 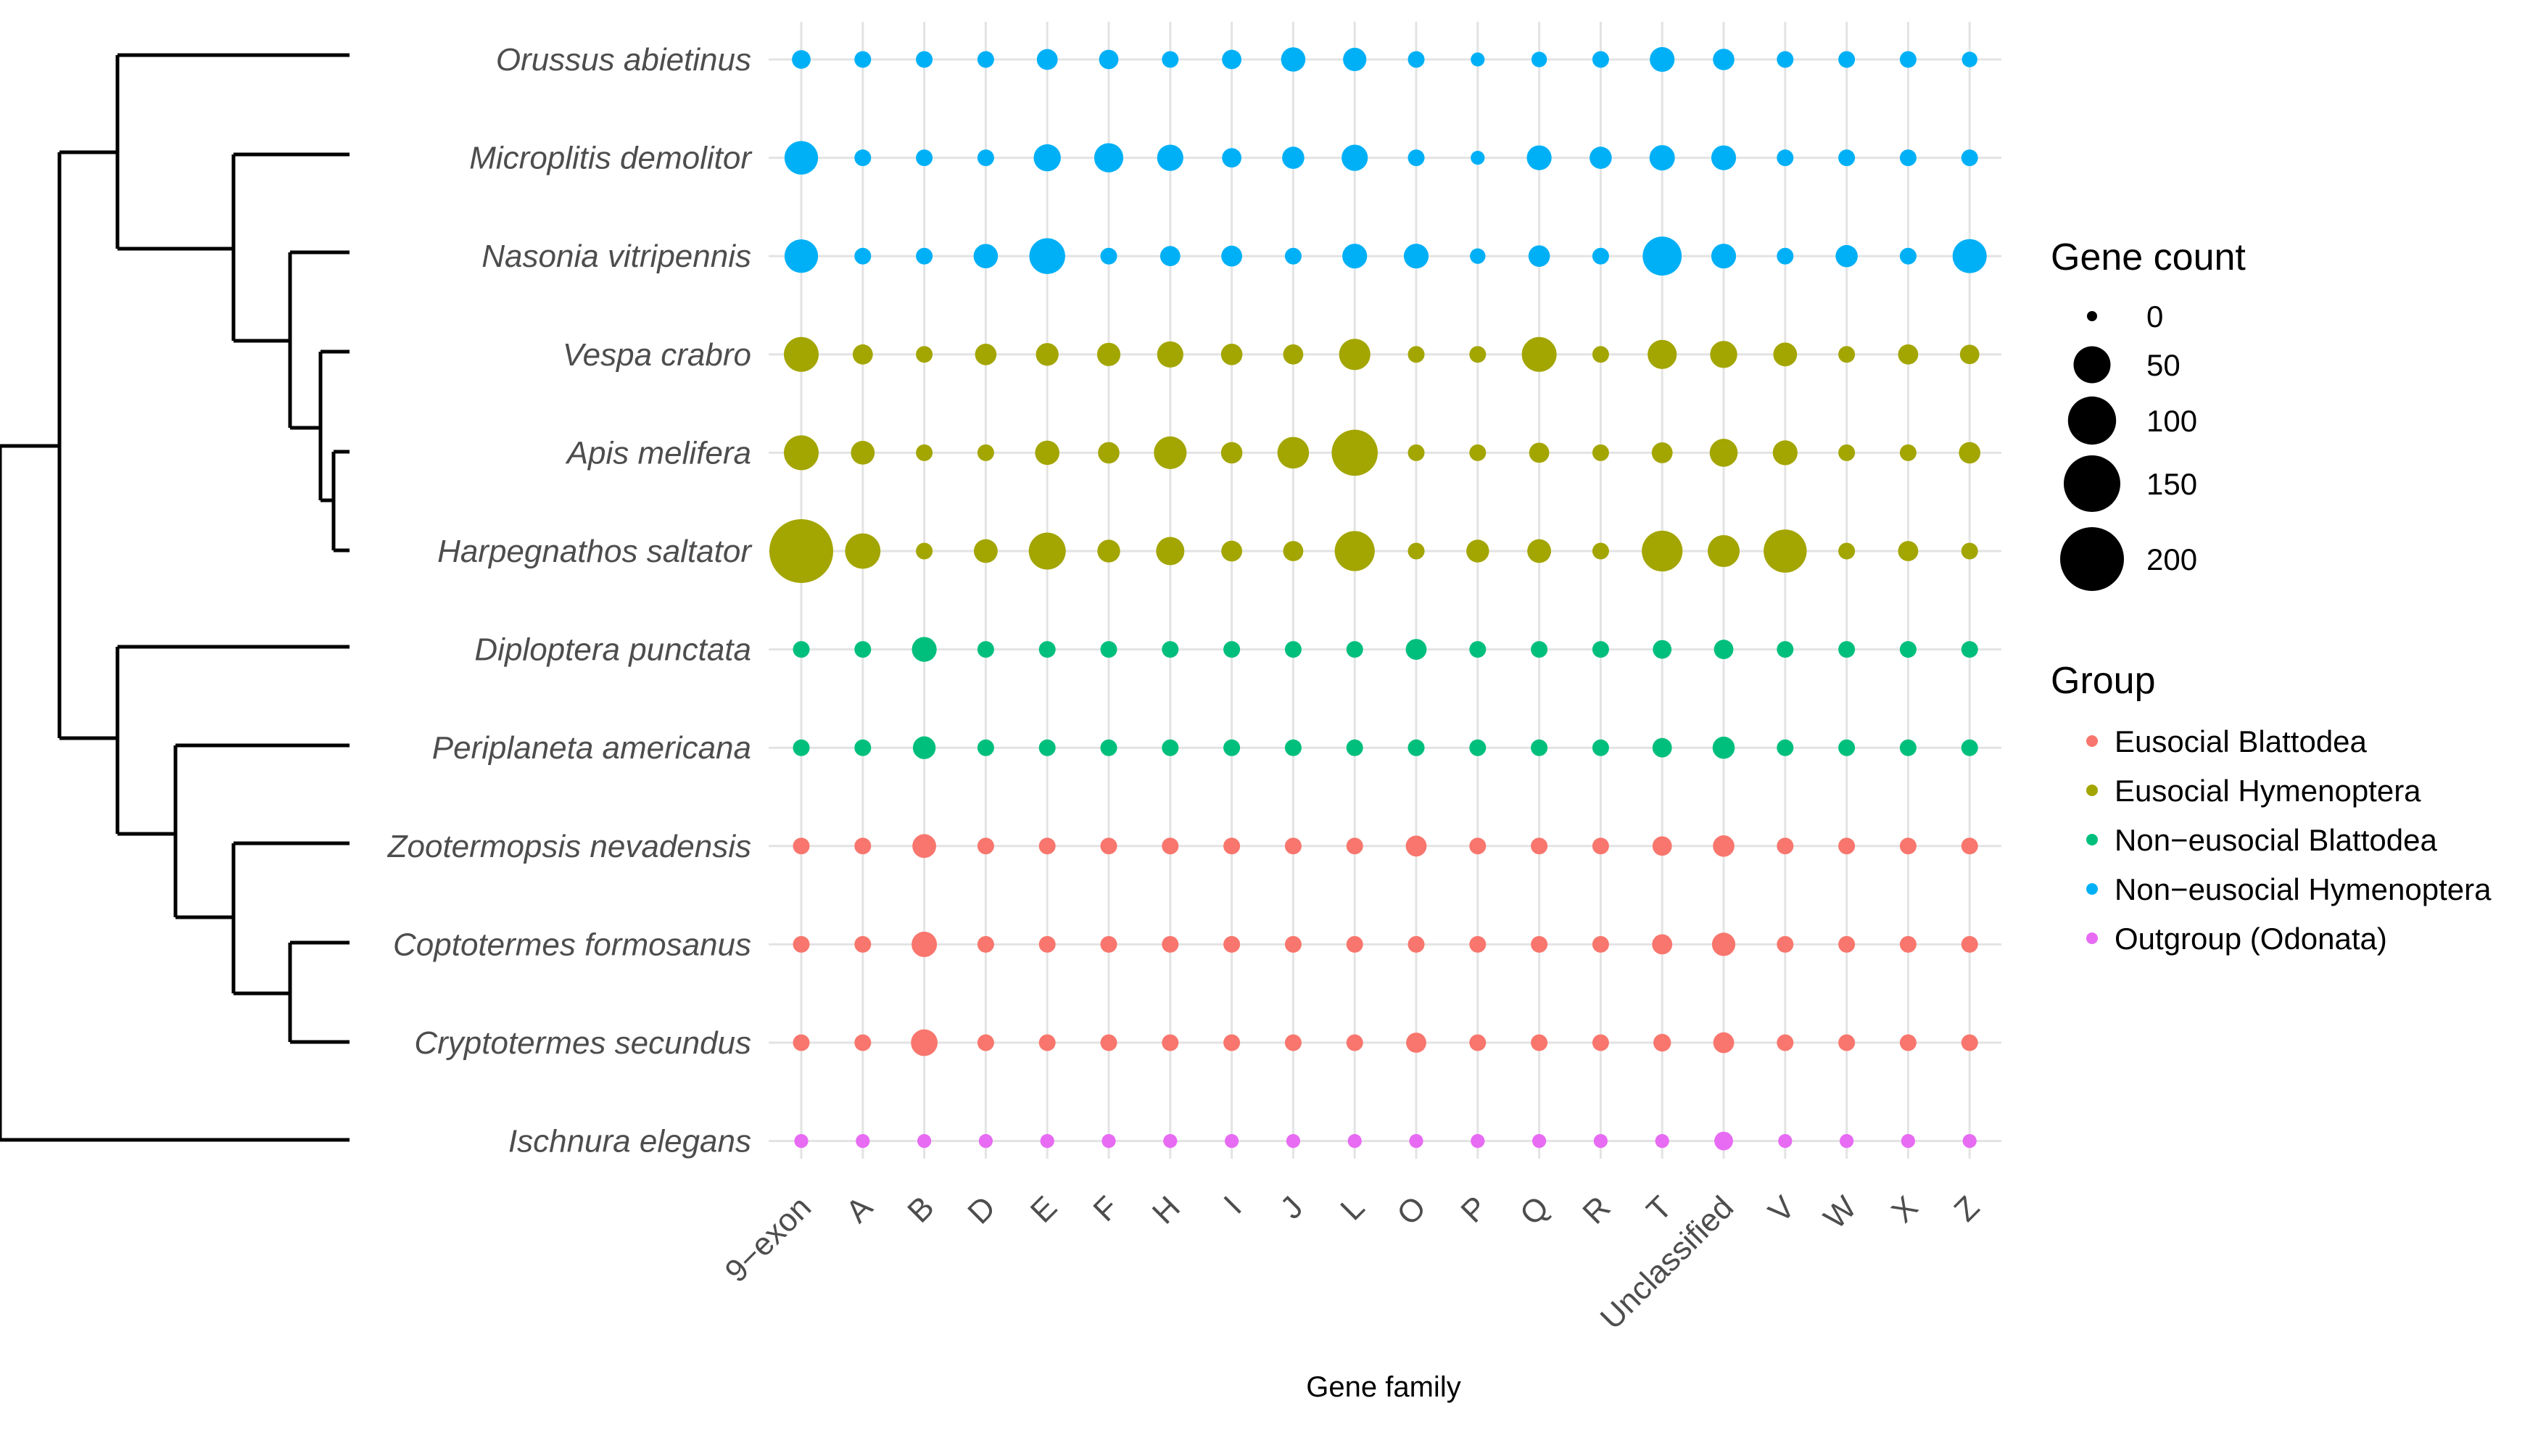 What do you see at coordinates (2171, 484) in the screenshot?
I see `size-legend-label: 150` at bounding box center [2171, 484].